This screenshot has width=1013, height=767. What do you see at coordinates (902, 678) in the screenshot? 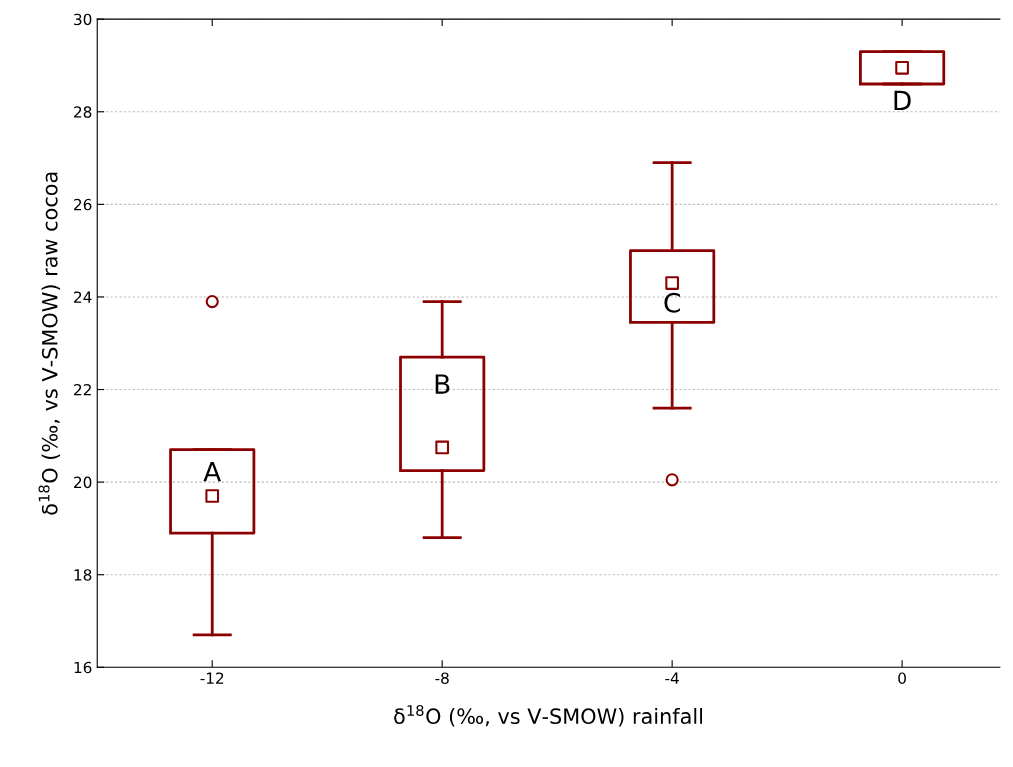
I see `x-tick-label: 0` at bounding box center [902, 678].